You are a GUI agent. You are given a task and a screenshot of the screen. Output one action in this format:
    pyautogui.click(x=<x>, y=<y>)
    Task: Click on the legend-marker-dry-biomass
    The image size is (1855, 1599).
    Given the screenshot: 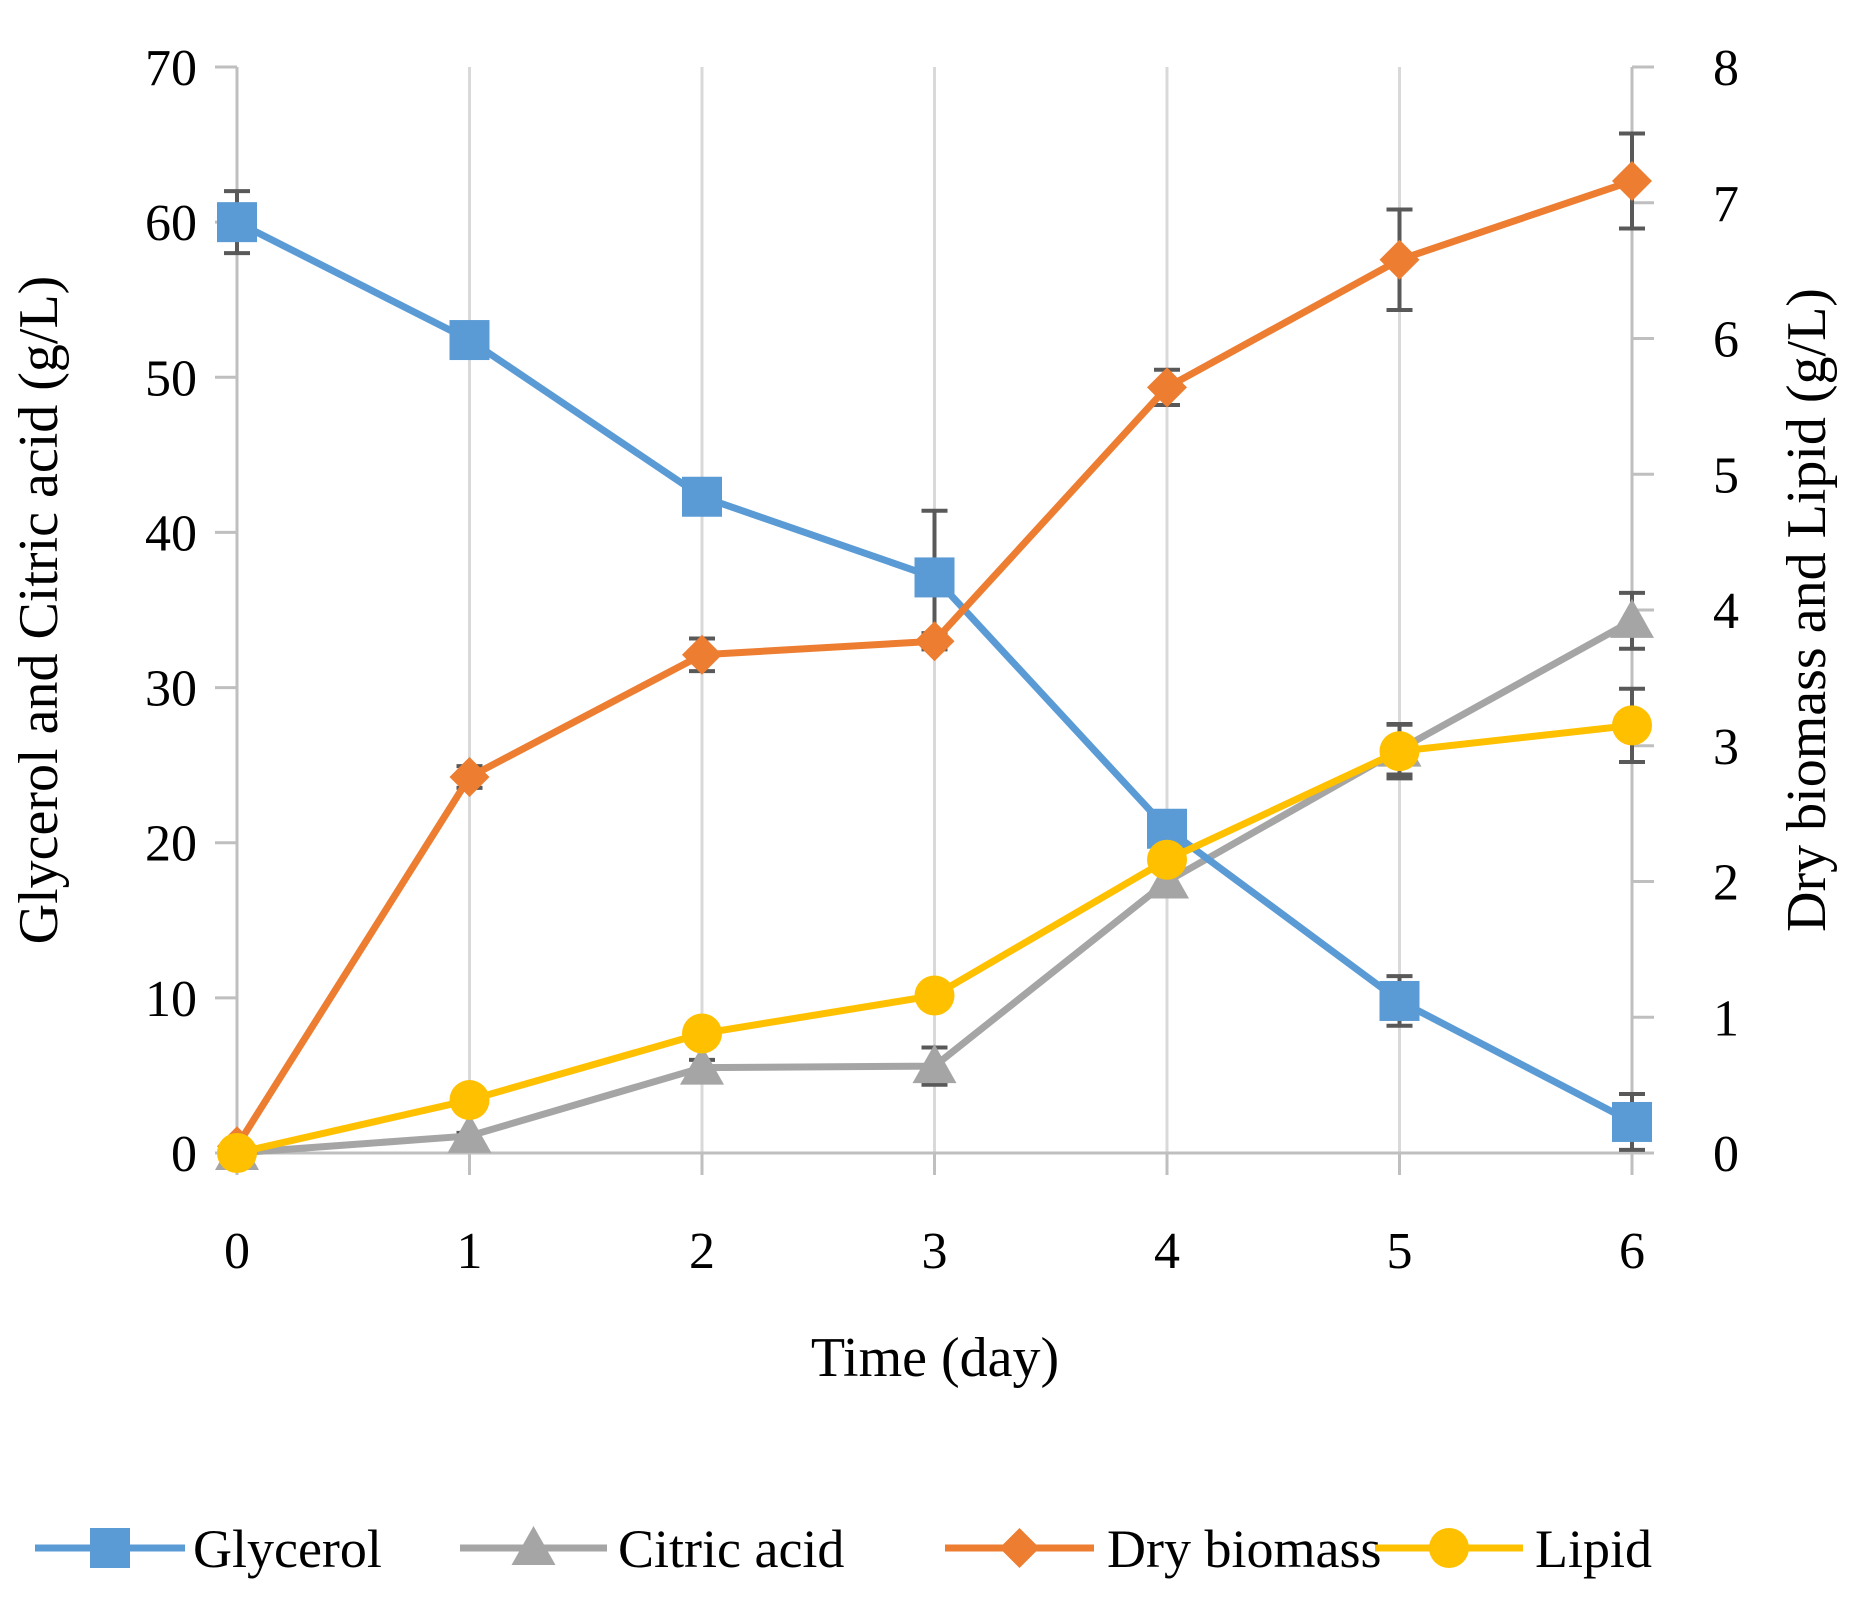 What is the action you would take?
    pyautogui.click(x=1019, y=1548)
    